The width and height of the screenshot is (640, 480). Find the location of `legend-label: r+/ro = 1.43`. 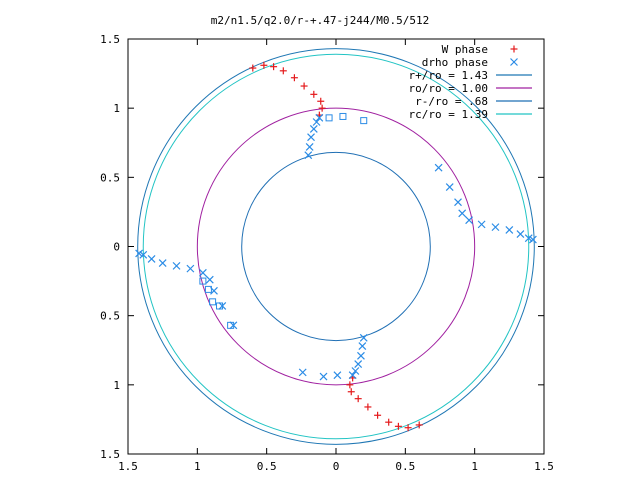

legend-label: r+/ro = 1.43 is located at coordinates (448, 75).